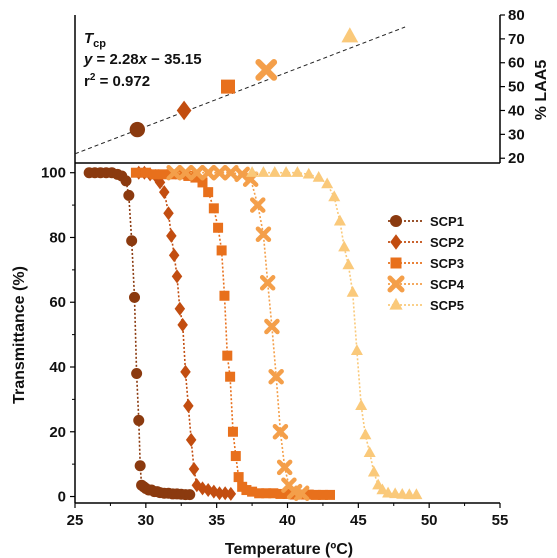 This screenshot has height=558, width=557. What do you see at coordinates (516, 87) in the screenshot?
I see `inset-y-tick-label: 50` at bounding box center [516, 87].